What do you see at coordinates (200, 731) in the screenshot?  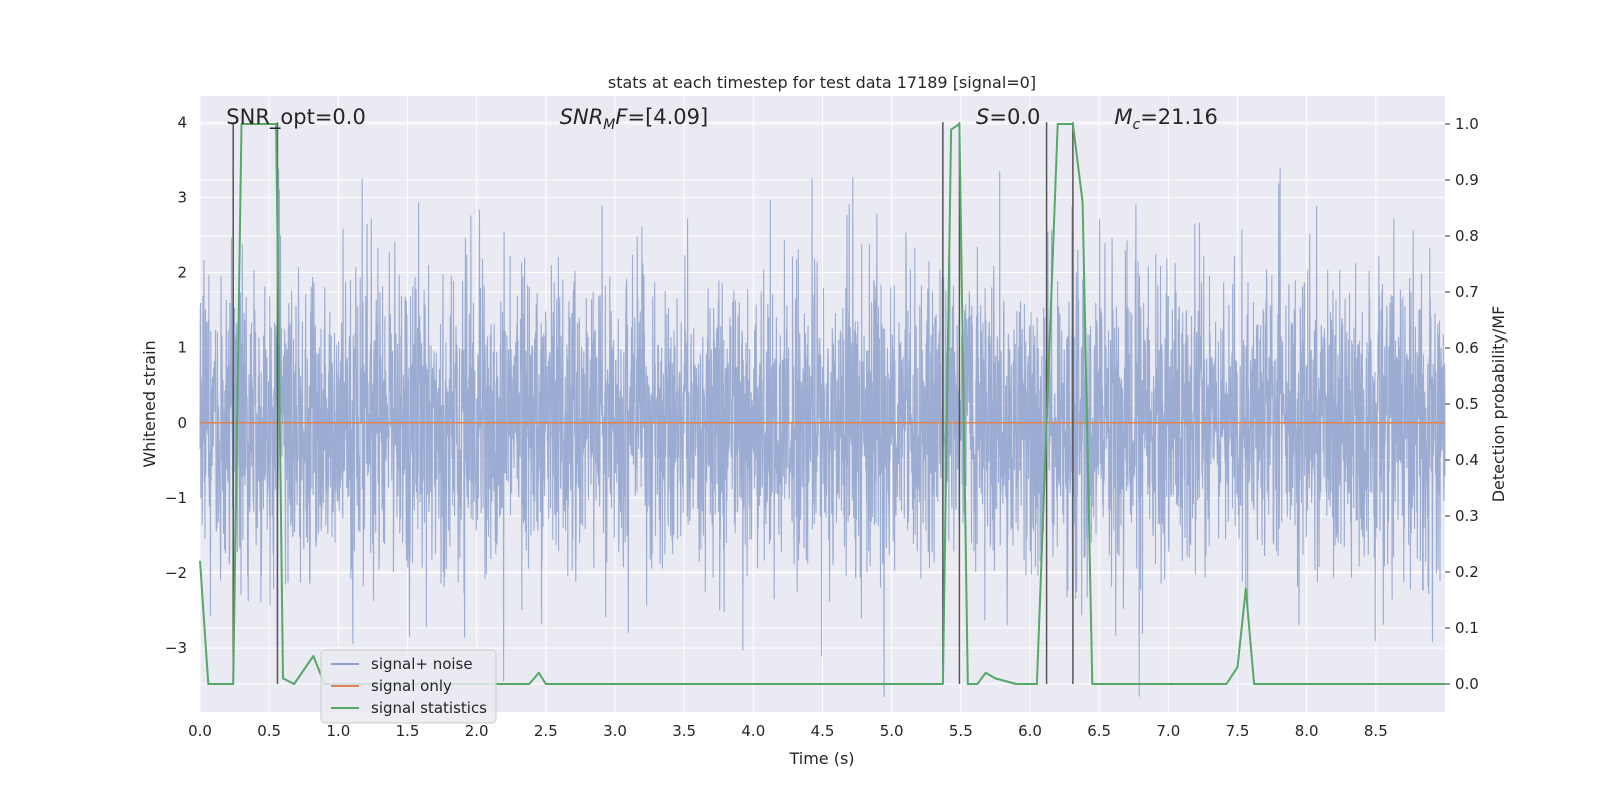 I see `x-tick-label: 0.0` at bounding box center [200, 731].